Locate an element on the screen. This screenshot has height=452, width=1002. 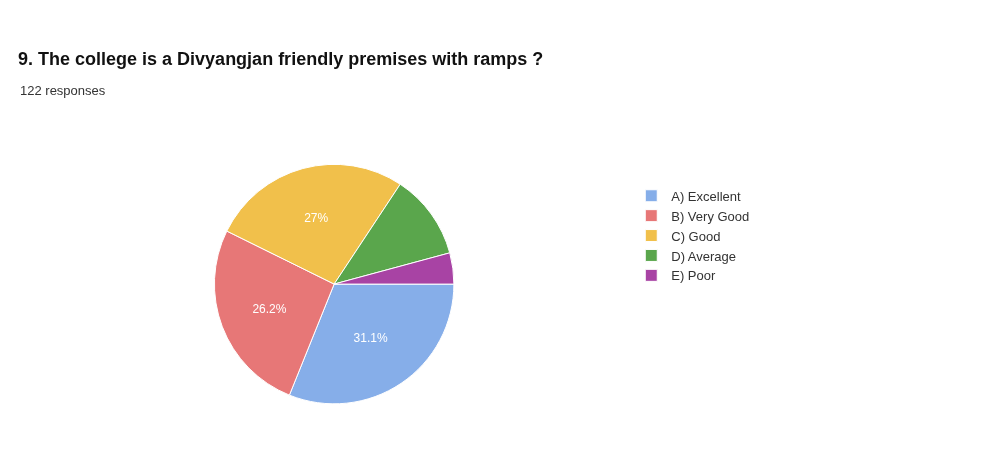
data-label: 31.1% is located at coordinates (370, 338).